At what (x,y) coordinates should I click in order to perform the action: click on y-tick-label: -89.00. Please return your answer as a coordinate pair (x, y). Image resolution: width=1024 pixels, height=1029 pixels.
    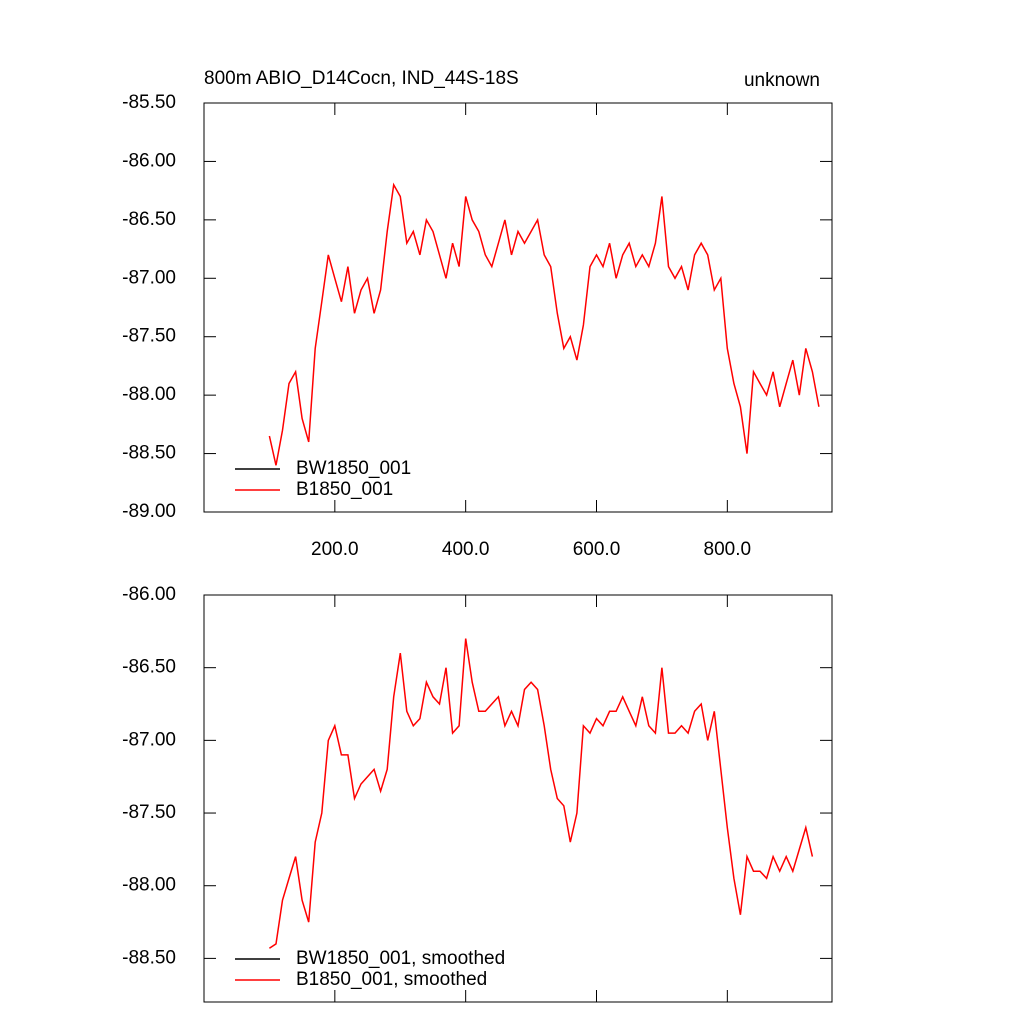
    Looking at the image, I should click on (149, 511).